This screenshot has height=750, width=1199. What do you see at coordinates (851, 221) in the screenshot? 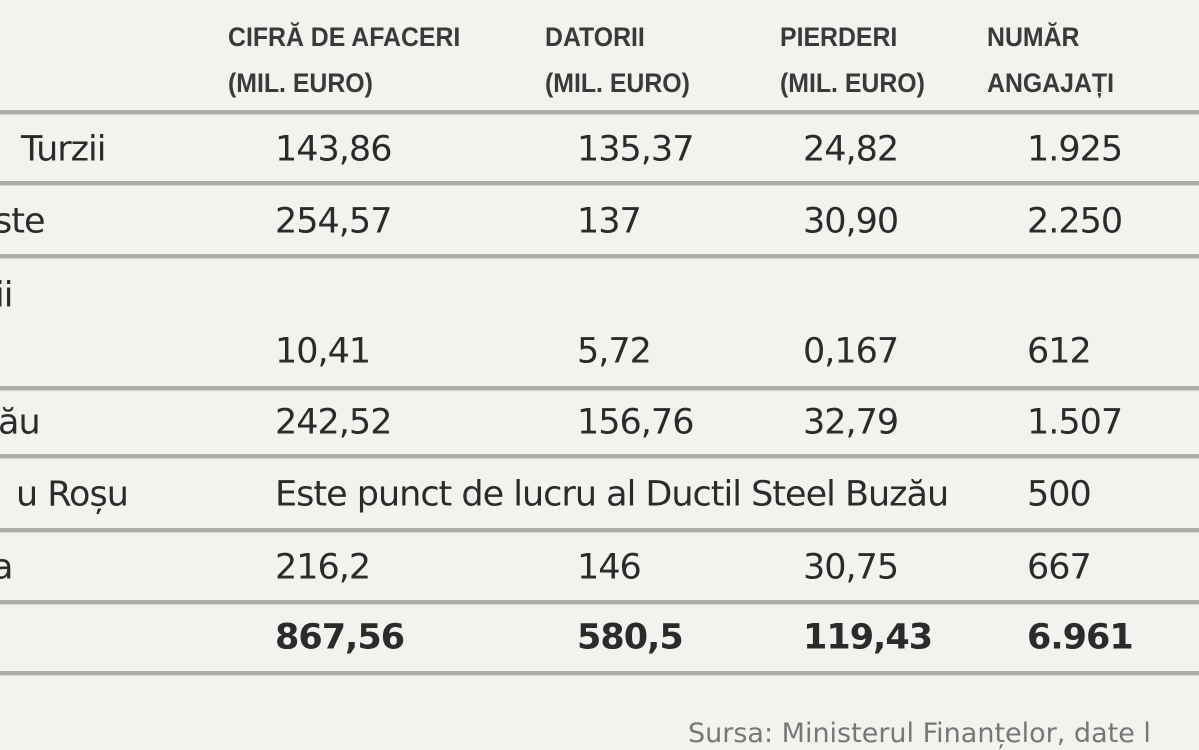
I see `cell: 30,90` at bounding box center [851, 221].